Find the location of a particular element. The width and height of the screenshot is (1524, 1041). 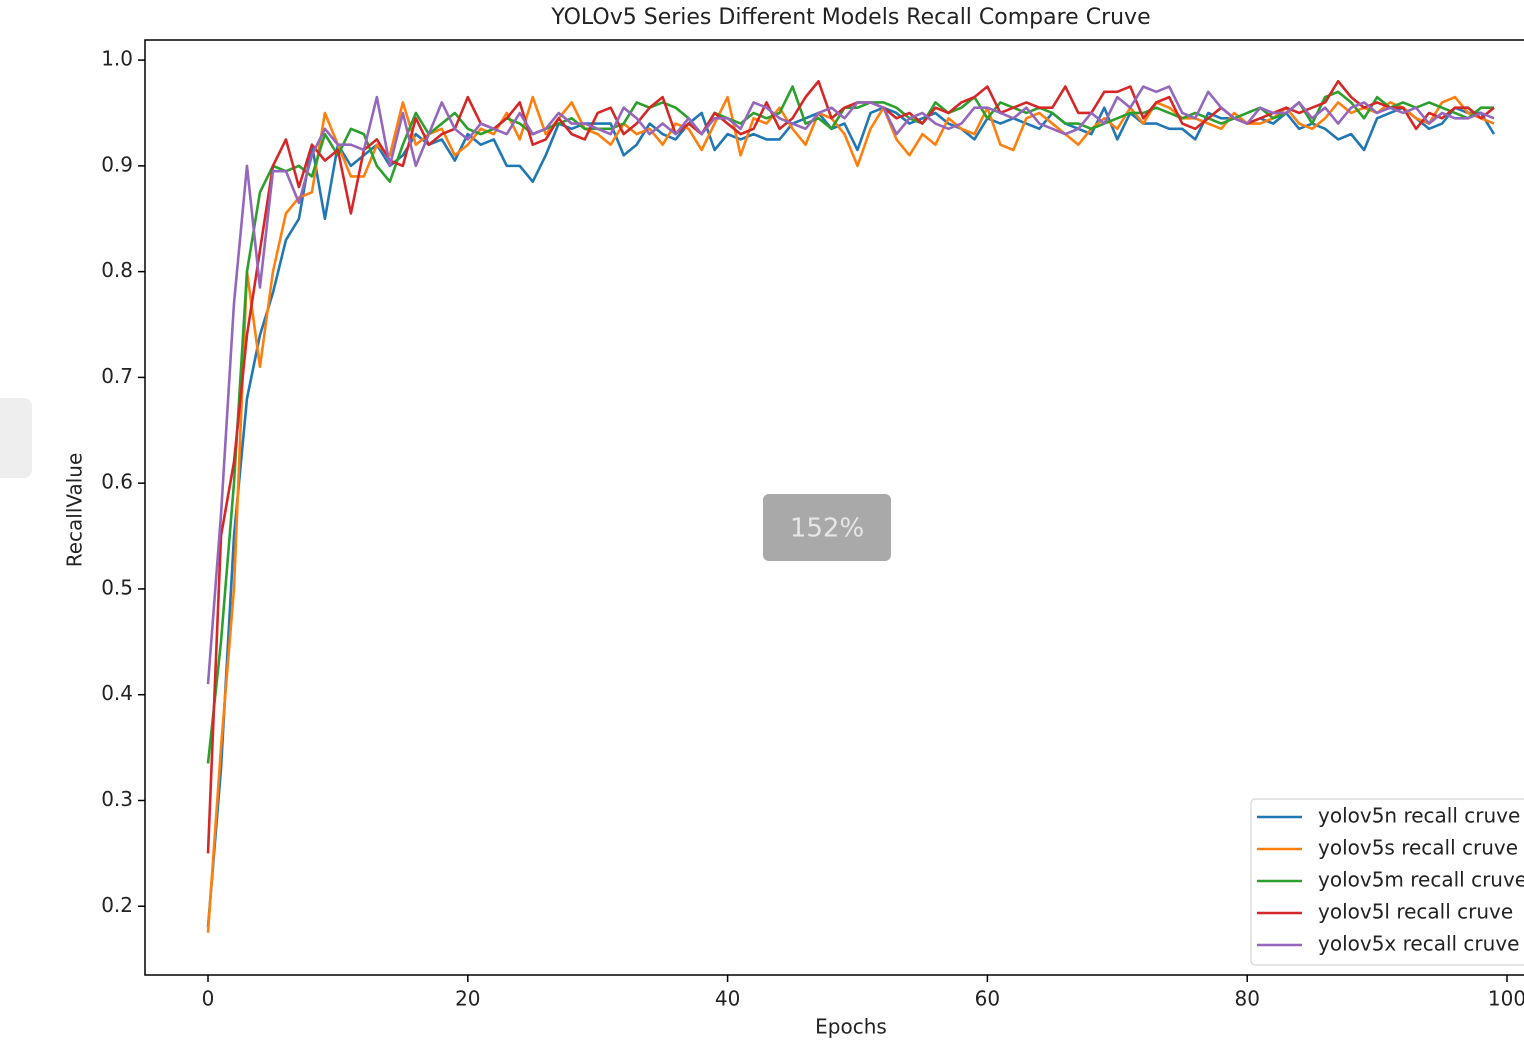

y-tick-label: 0.8 is located at coordinates (117, 270).